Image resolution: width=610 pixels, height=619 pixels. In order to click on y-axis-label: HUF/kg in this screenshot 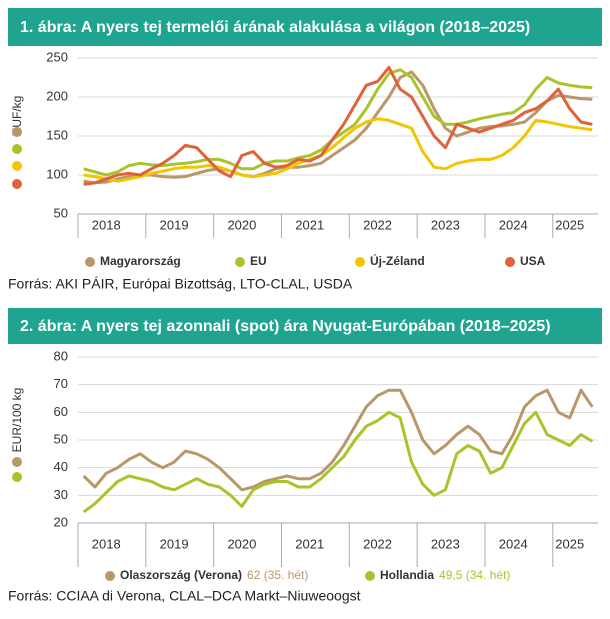, I will do `click(17, 116)`.